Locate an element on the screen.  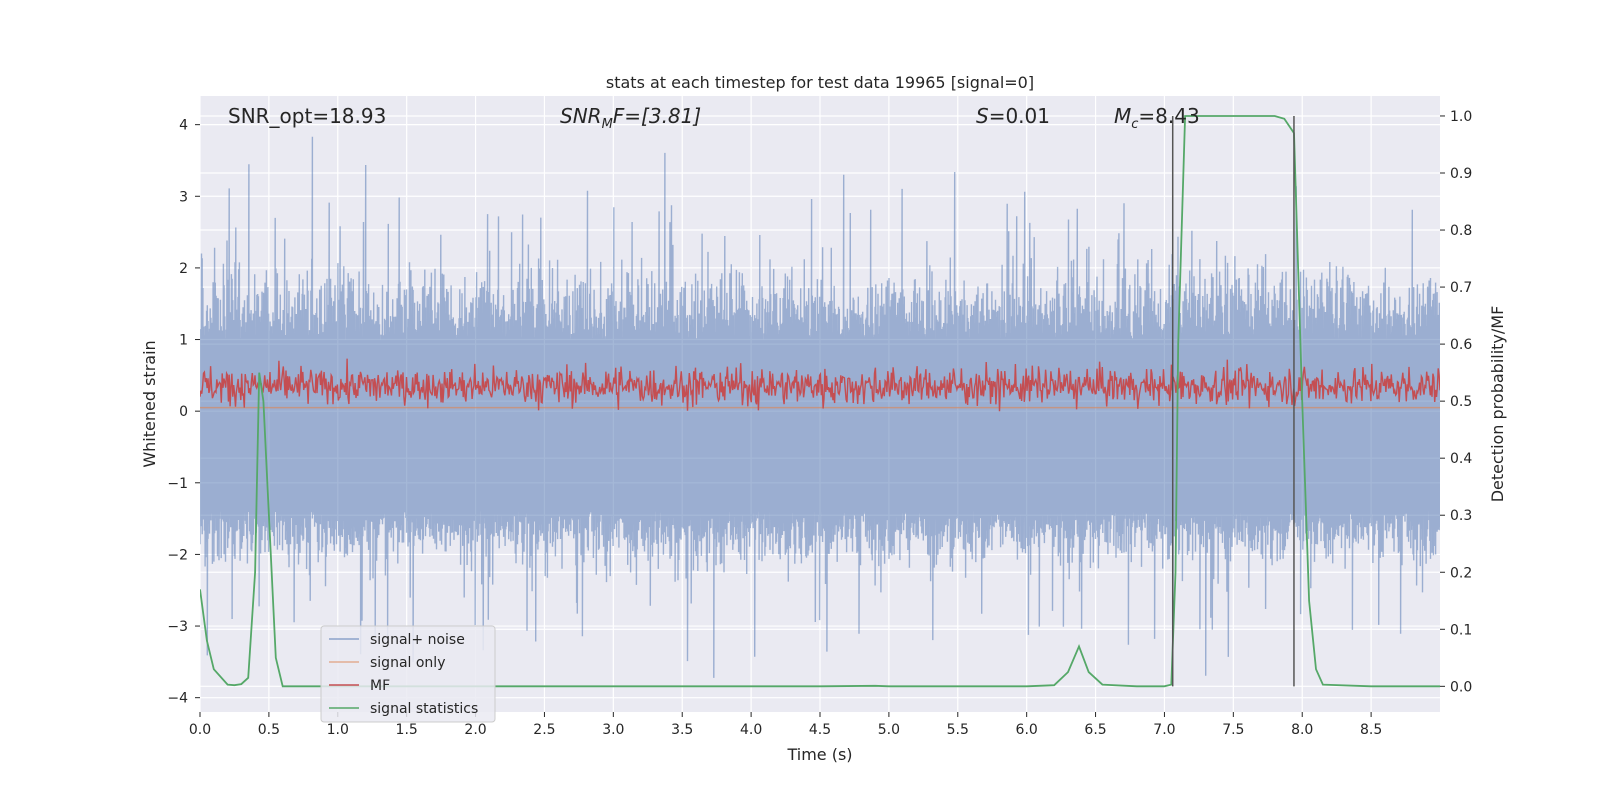
x-axis-label: Time (s) is located at coordinates (819, 754).